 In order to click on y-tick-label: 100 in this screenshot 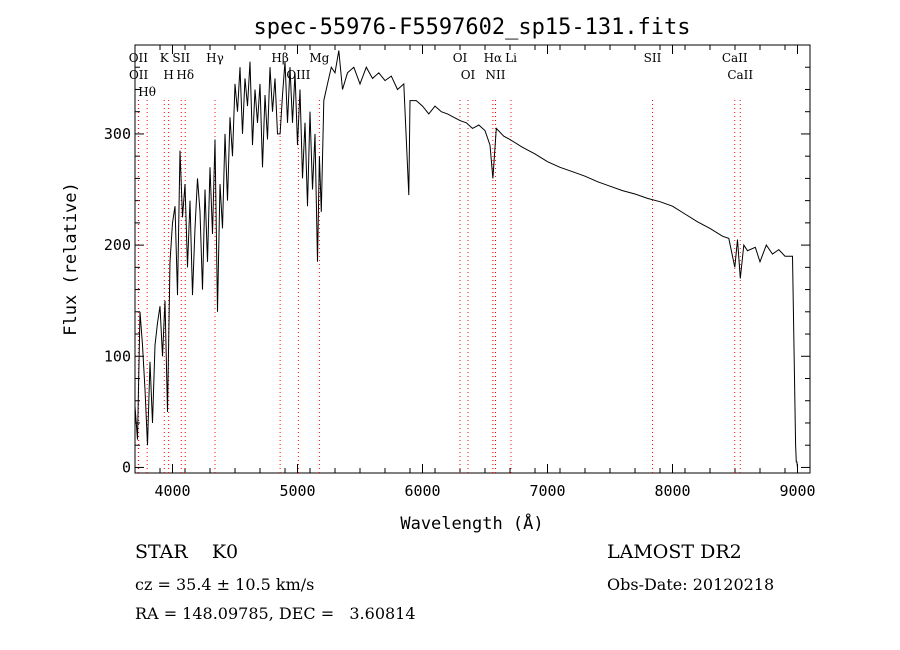, I will do `click(117, 356)`.